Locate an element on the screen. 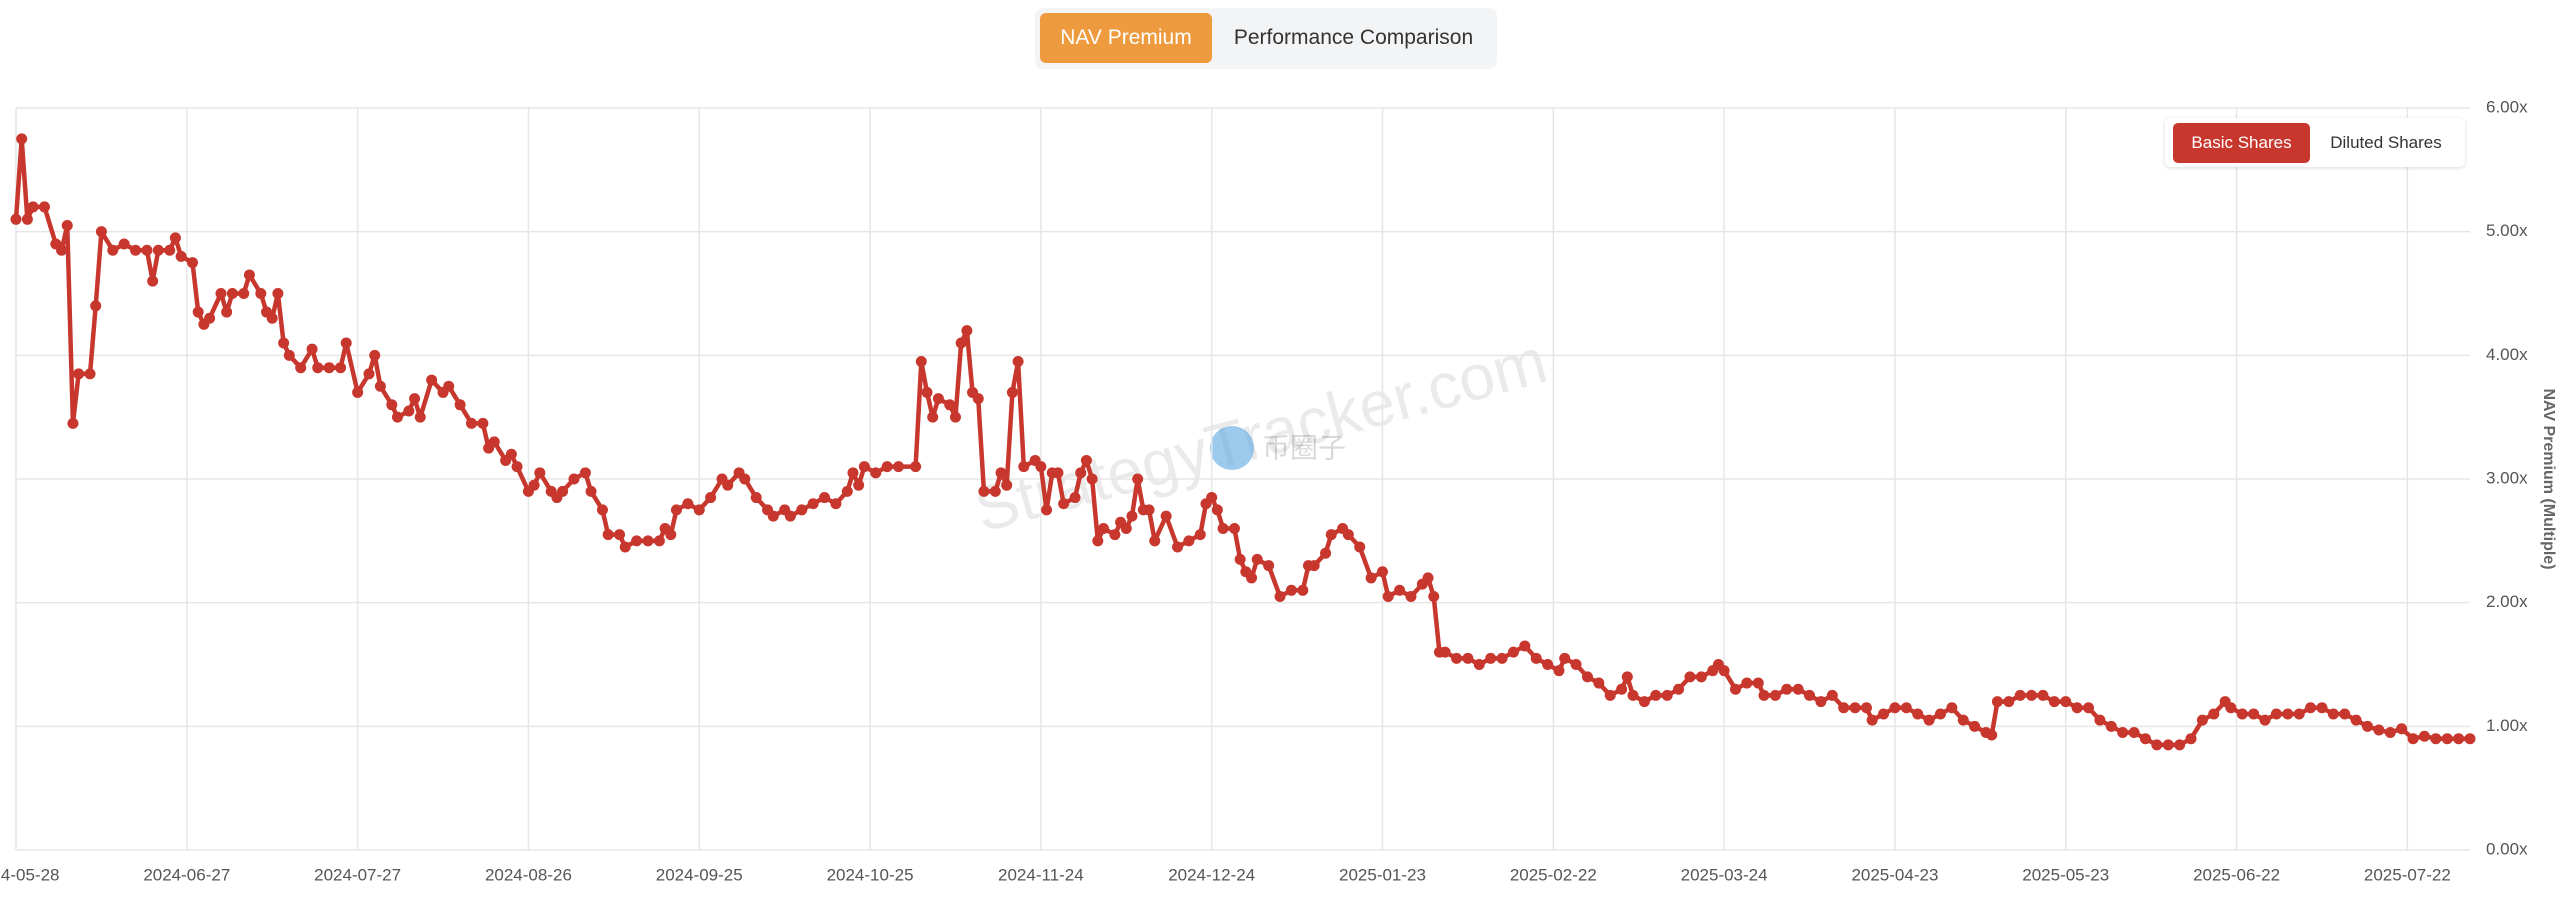 Image resolution: width=2560 pixels, height=901 pixels. toggle-diluted: Diluted Shares is located at coordinates (2386, 142).